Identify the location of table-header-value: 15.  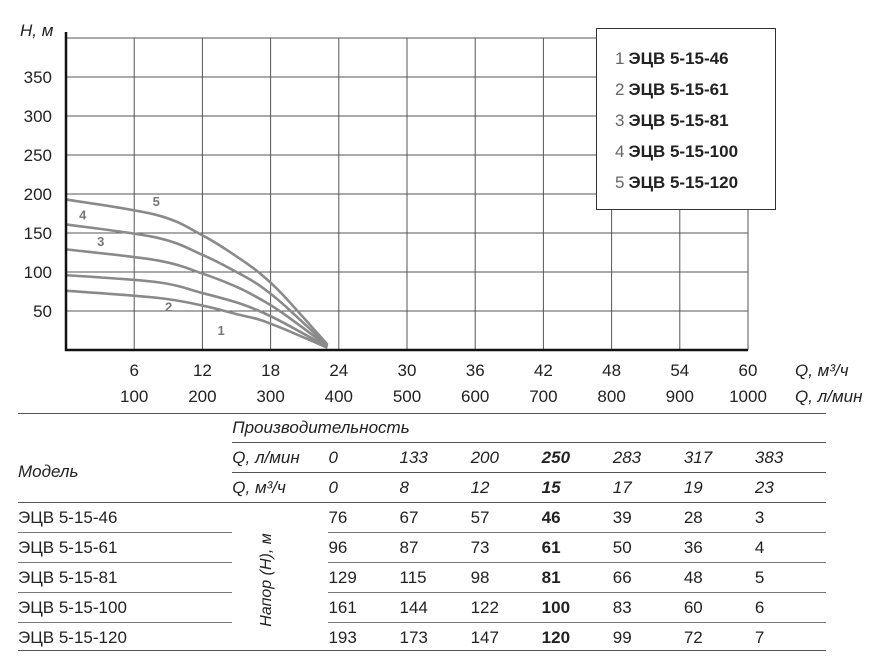
(551, 487).